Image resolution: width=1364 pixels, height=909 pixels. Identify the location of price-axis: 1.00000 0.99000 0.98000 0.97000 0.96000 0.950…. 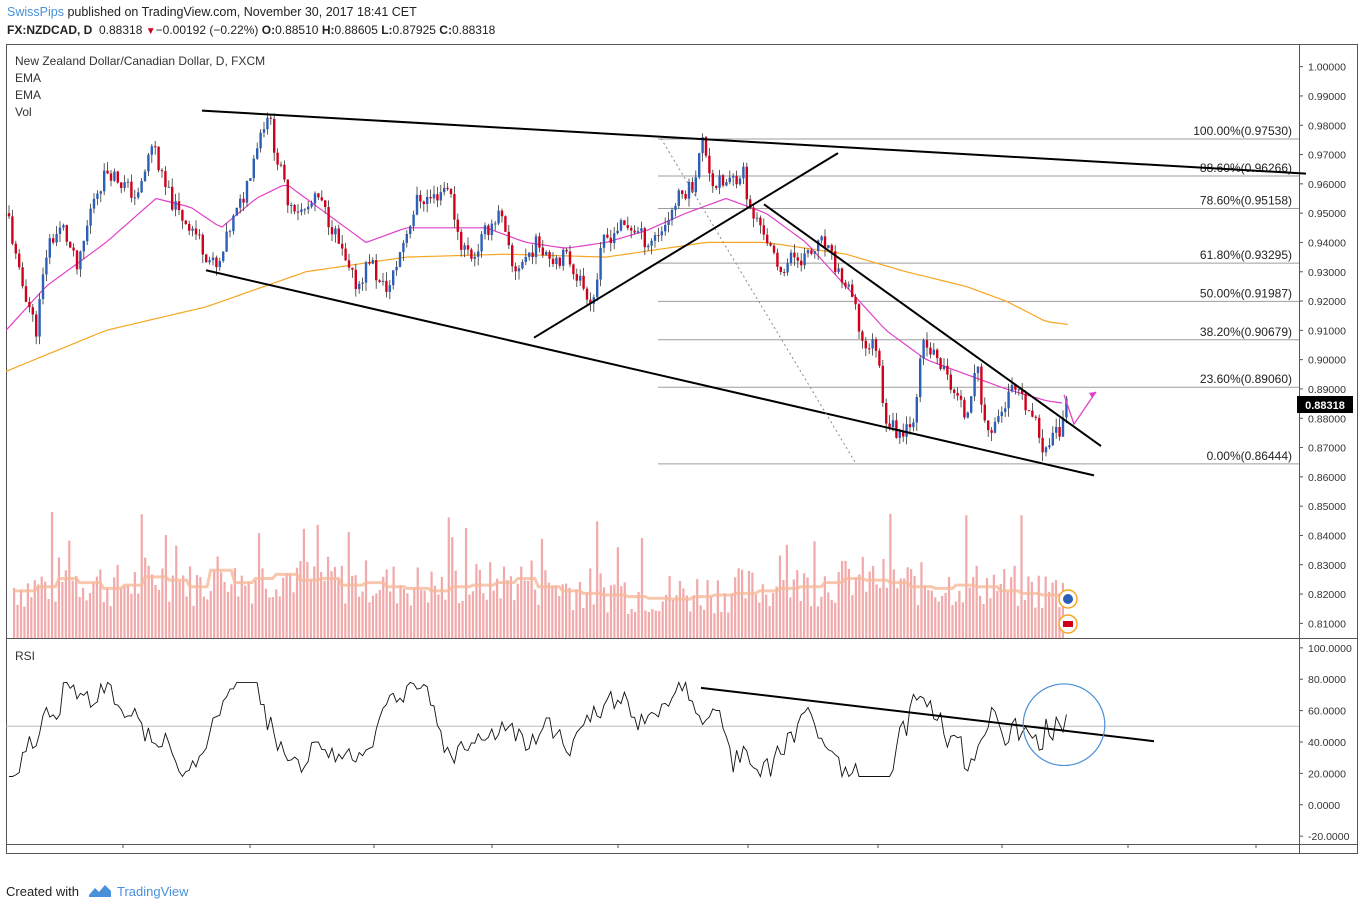
(1325, 453).